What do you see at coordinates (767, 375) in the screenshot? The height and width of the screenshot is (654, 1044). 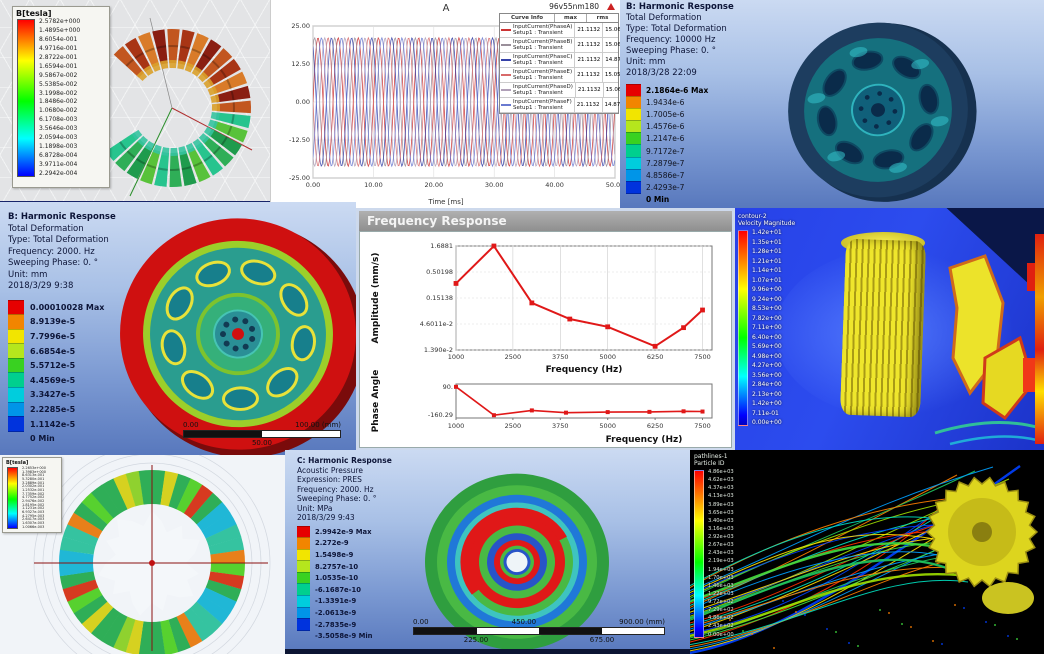 I see `legend-value: 3.56e+00` at bounding box center [767, 375].